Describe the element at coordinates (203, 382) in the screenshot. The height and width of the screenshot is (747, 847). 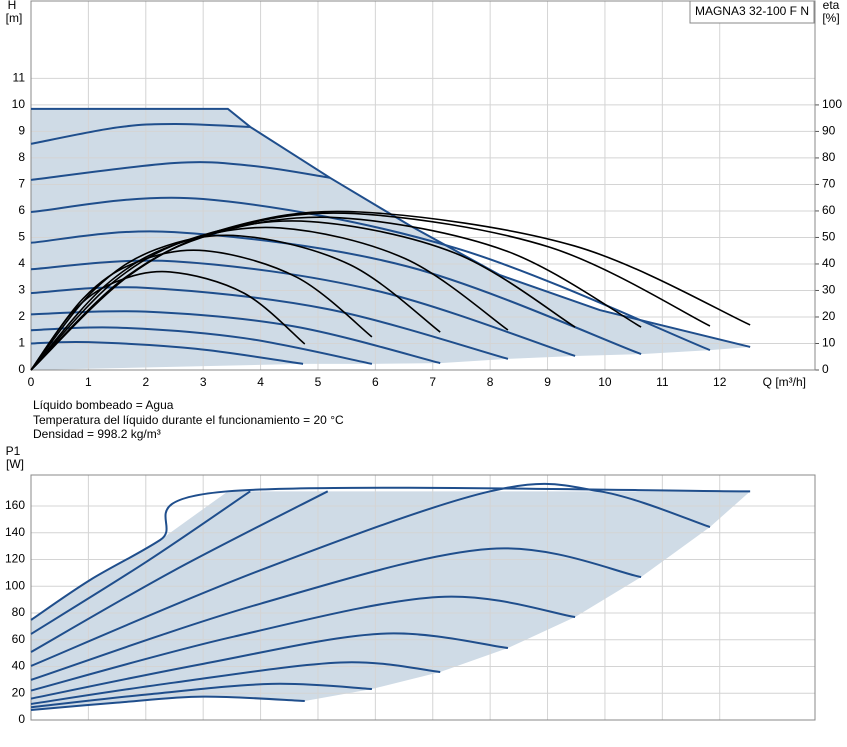
I see `x-tick-label: 3` at that location.